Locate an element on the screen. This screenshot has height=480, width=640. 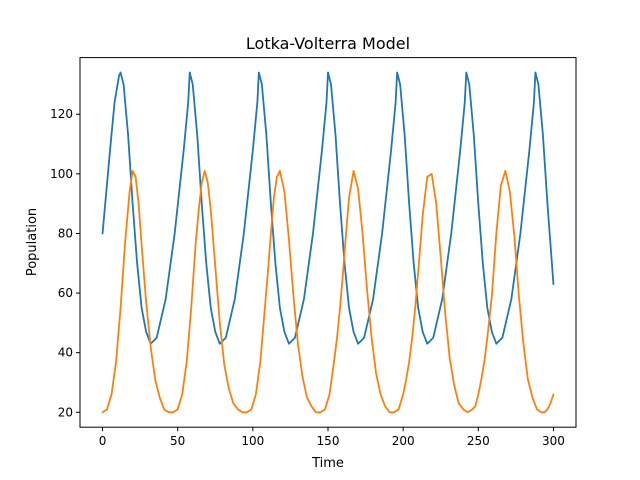
x-axis-label: Time is located at coordinates (327, 463).